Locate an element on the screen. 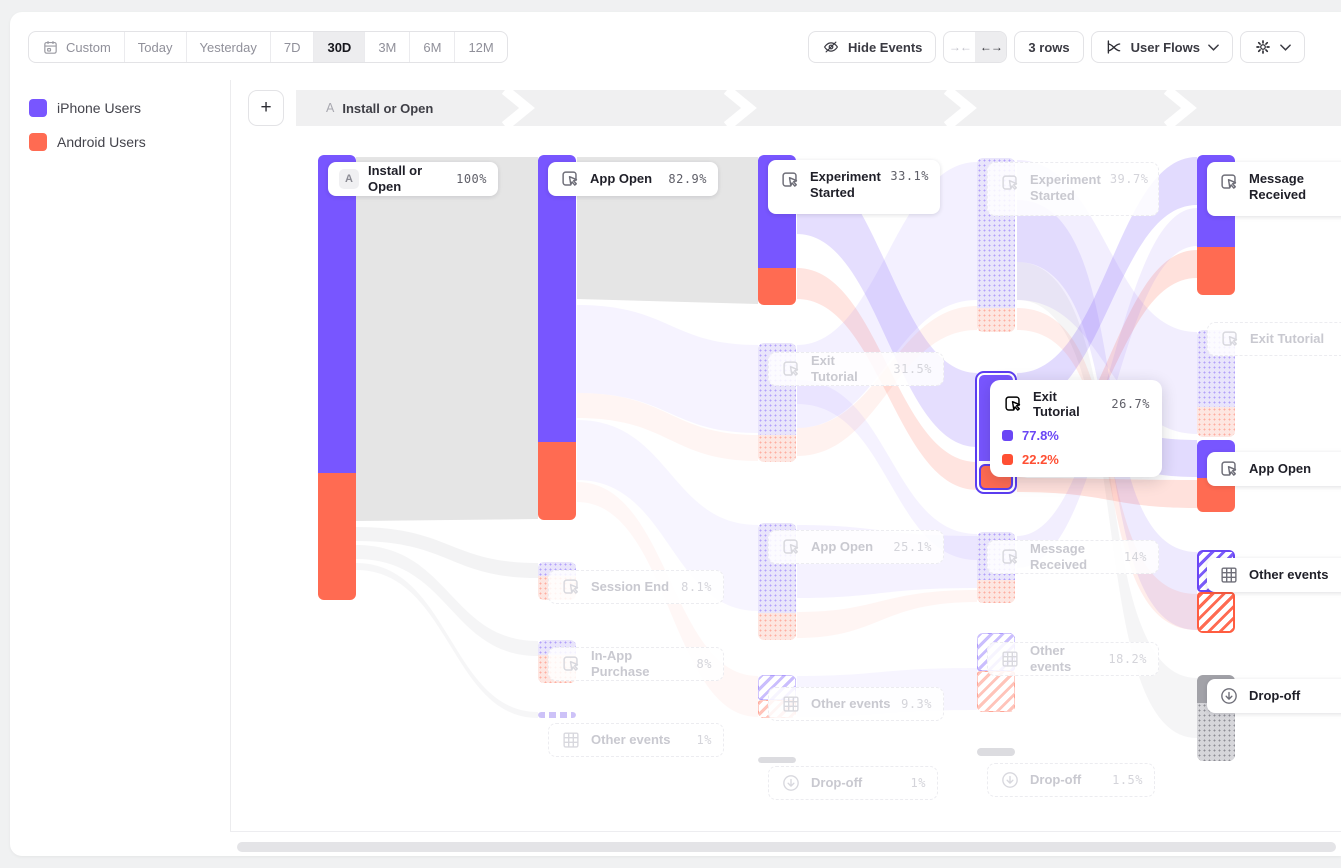 The height and width of the screenshot is (868, 1341). flow-node-card-message-received: Message Received is located at coordinates (1274, 189).